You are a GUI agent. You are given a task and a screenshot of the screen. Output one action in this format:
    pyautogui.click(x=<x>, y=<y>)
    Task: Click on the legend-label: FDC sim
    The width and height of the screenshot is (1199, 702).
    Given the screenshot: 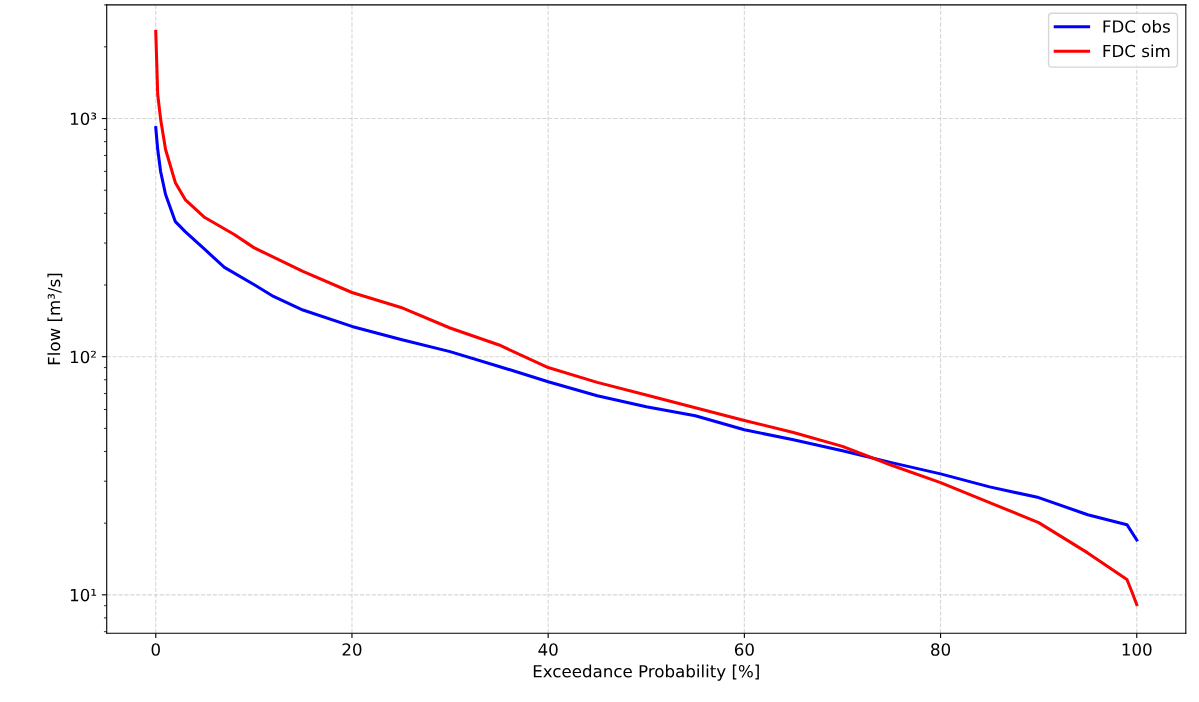 What is the action you would take?
    pyautogui.click(x=1136, y=51)
    